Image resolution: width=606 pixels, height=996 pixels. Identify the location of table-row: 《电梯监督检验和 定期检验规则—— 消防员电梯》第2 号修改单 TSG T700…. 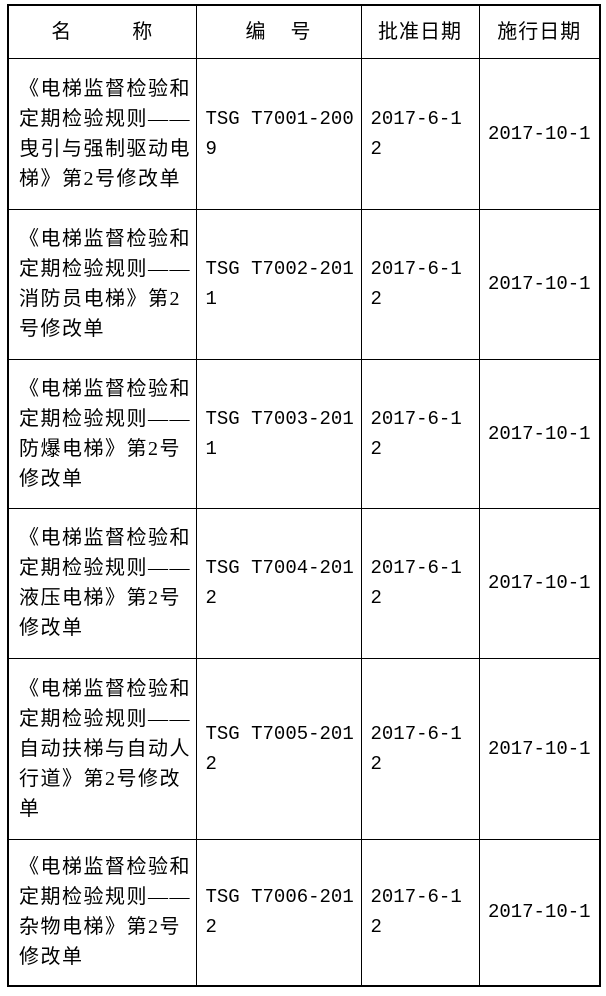
(304, 284).